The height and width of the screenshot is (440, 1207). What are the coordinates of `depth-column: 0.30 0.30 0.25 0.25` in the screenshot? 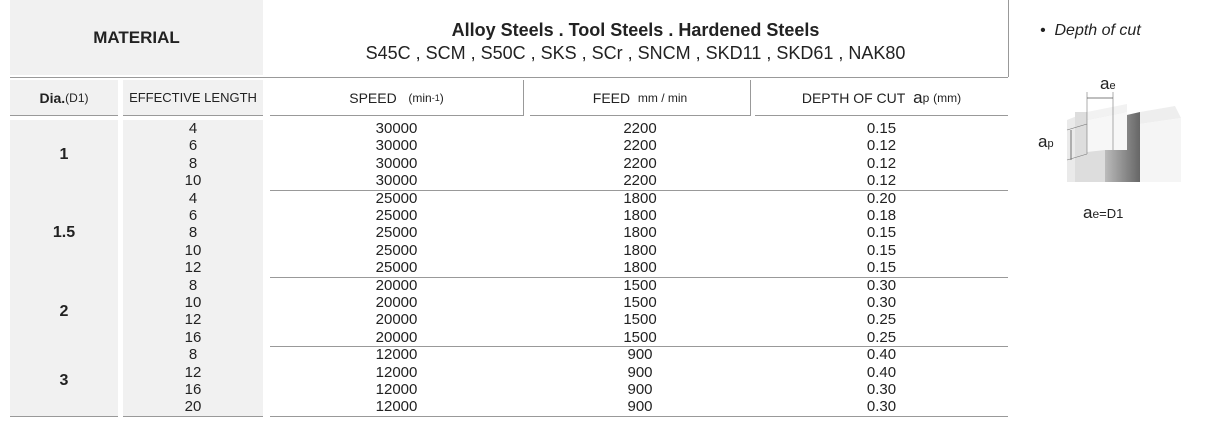 It's located at (881, 312).